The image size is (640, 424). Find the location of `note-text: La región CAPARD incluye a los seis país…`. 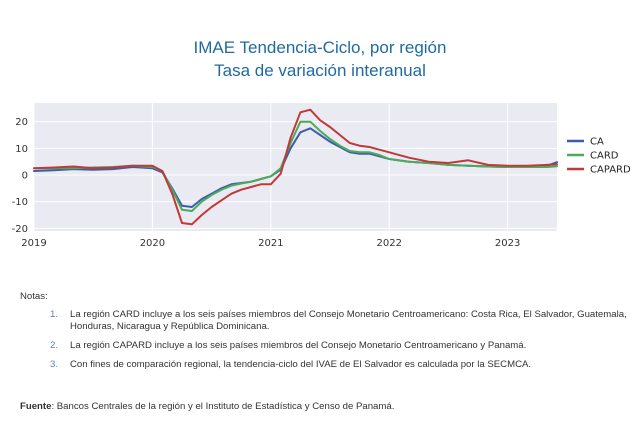

note-text: La región CAPARD incluye a los seis país… is located at coordinates (298, 345).